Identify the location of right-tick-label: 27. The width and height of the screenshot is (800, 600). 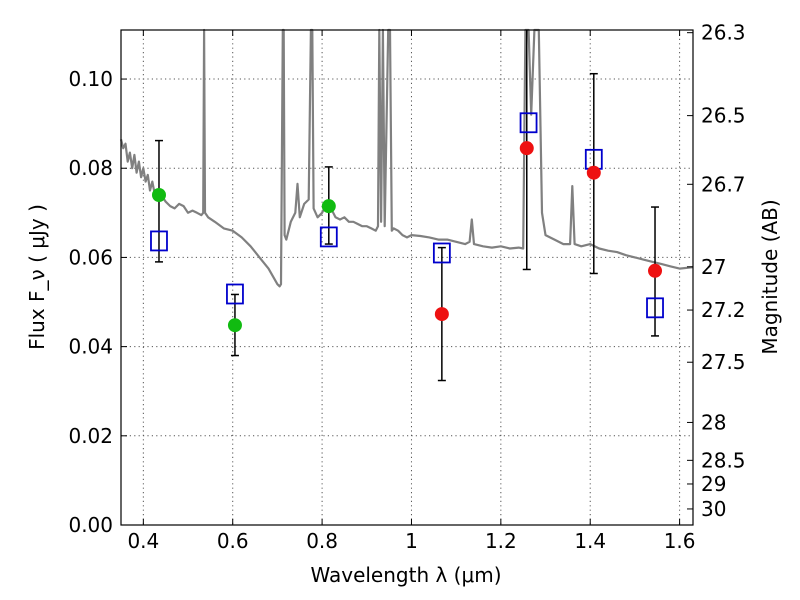
(713, 267).